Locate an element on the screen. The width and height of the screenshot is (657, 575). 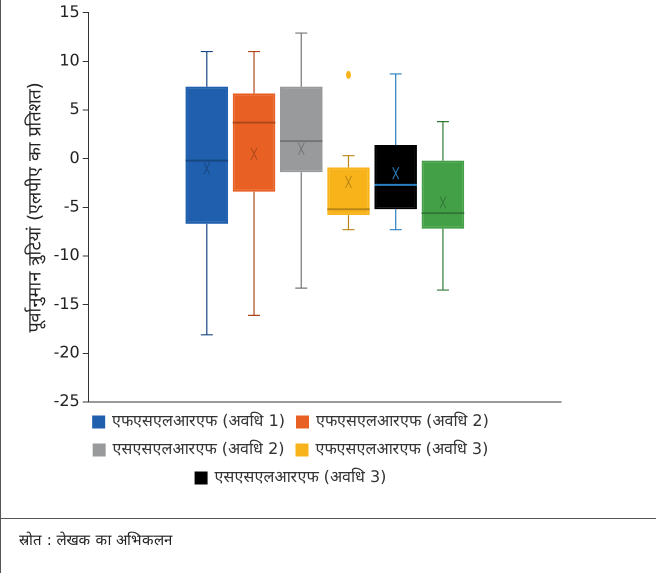
legend-label: एफएसएलआरएफ (अवधि 3) is located at coordinates (402, 448).